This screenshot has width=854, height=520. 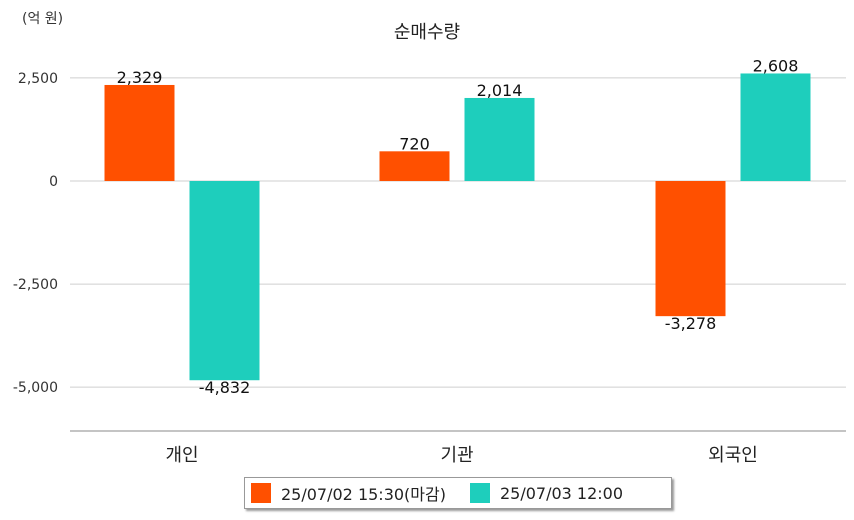 I want to click on unit-label: (억 원), so click(x=43, y=19).